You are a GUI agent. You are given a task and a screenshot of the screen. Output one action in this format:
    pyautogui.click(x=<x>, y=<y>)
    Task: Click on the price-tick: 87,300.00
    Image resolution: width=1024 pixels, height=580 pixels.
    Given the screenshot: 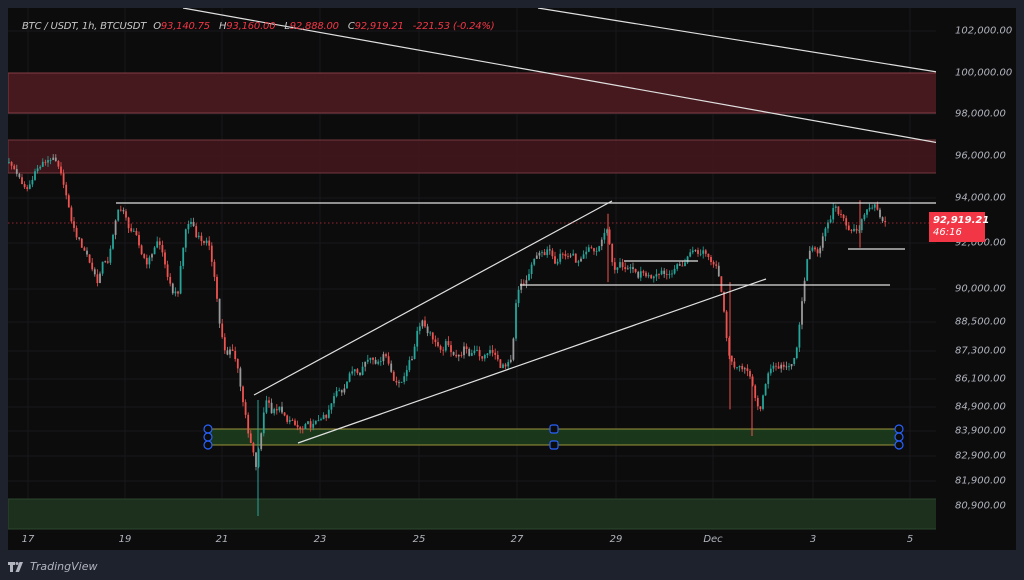 What is the action you would take?
    pyautogui.click(x=980, y=351)
    